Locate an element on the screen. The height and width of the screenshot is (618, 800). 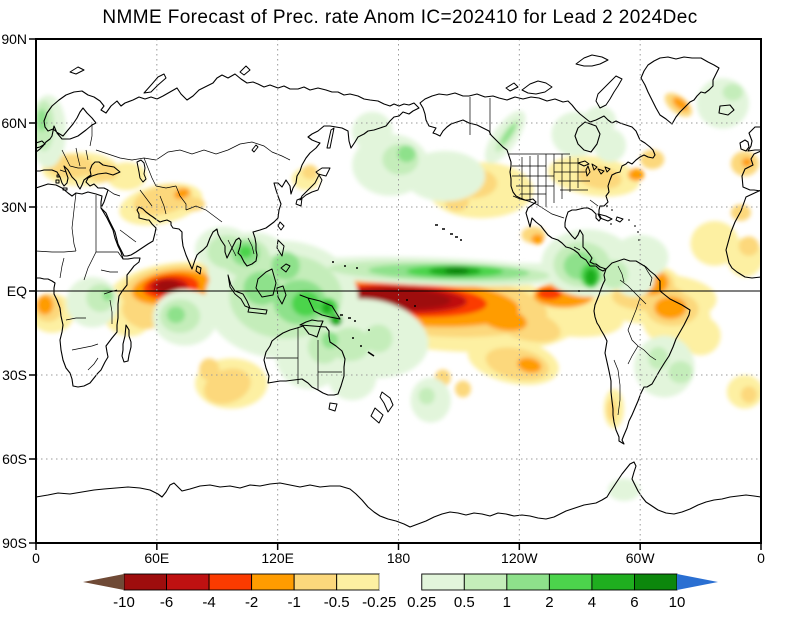
lat-tick-label: 30N is located at coordinates (14, 207).